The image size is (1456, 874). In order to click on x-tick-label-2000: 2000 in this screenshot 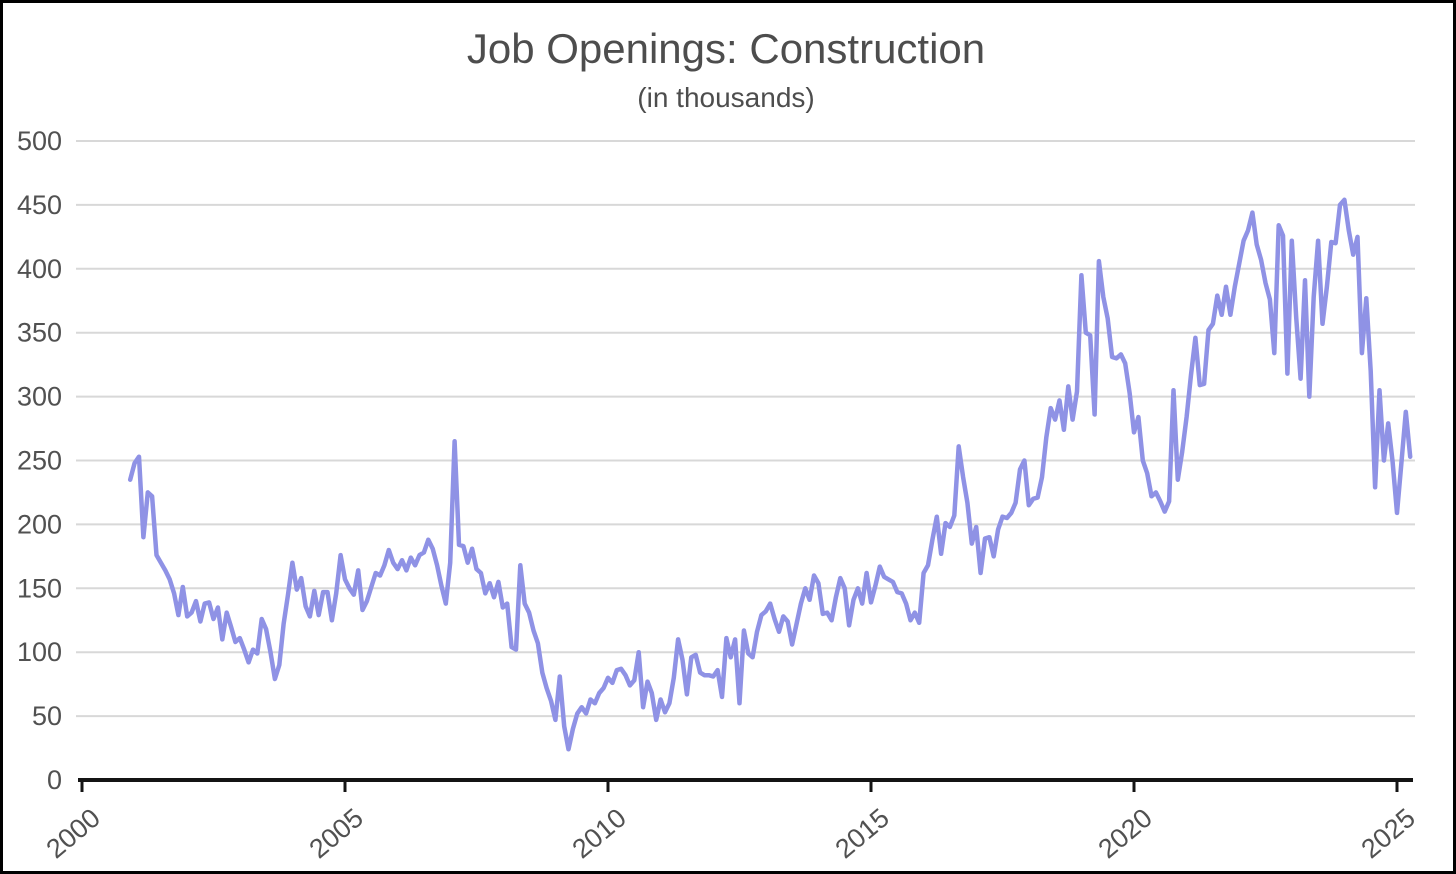, I will do `click(73, 834)`.